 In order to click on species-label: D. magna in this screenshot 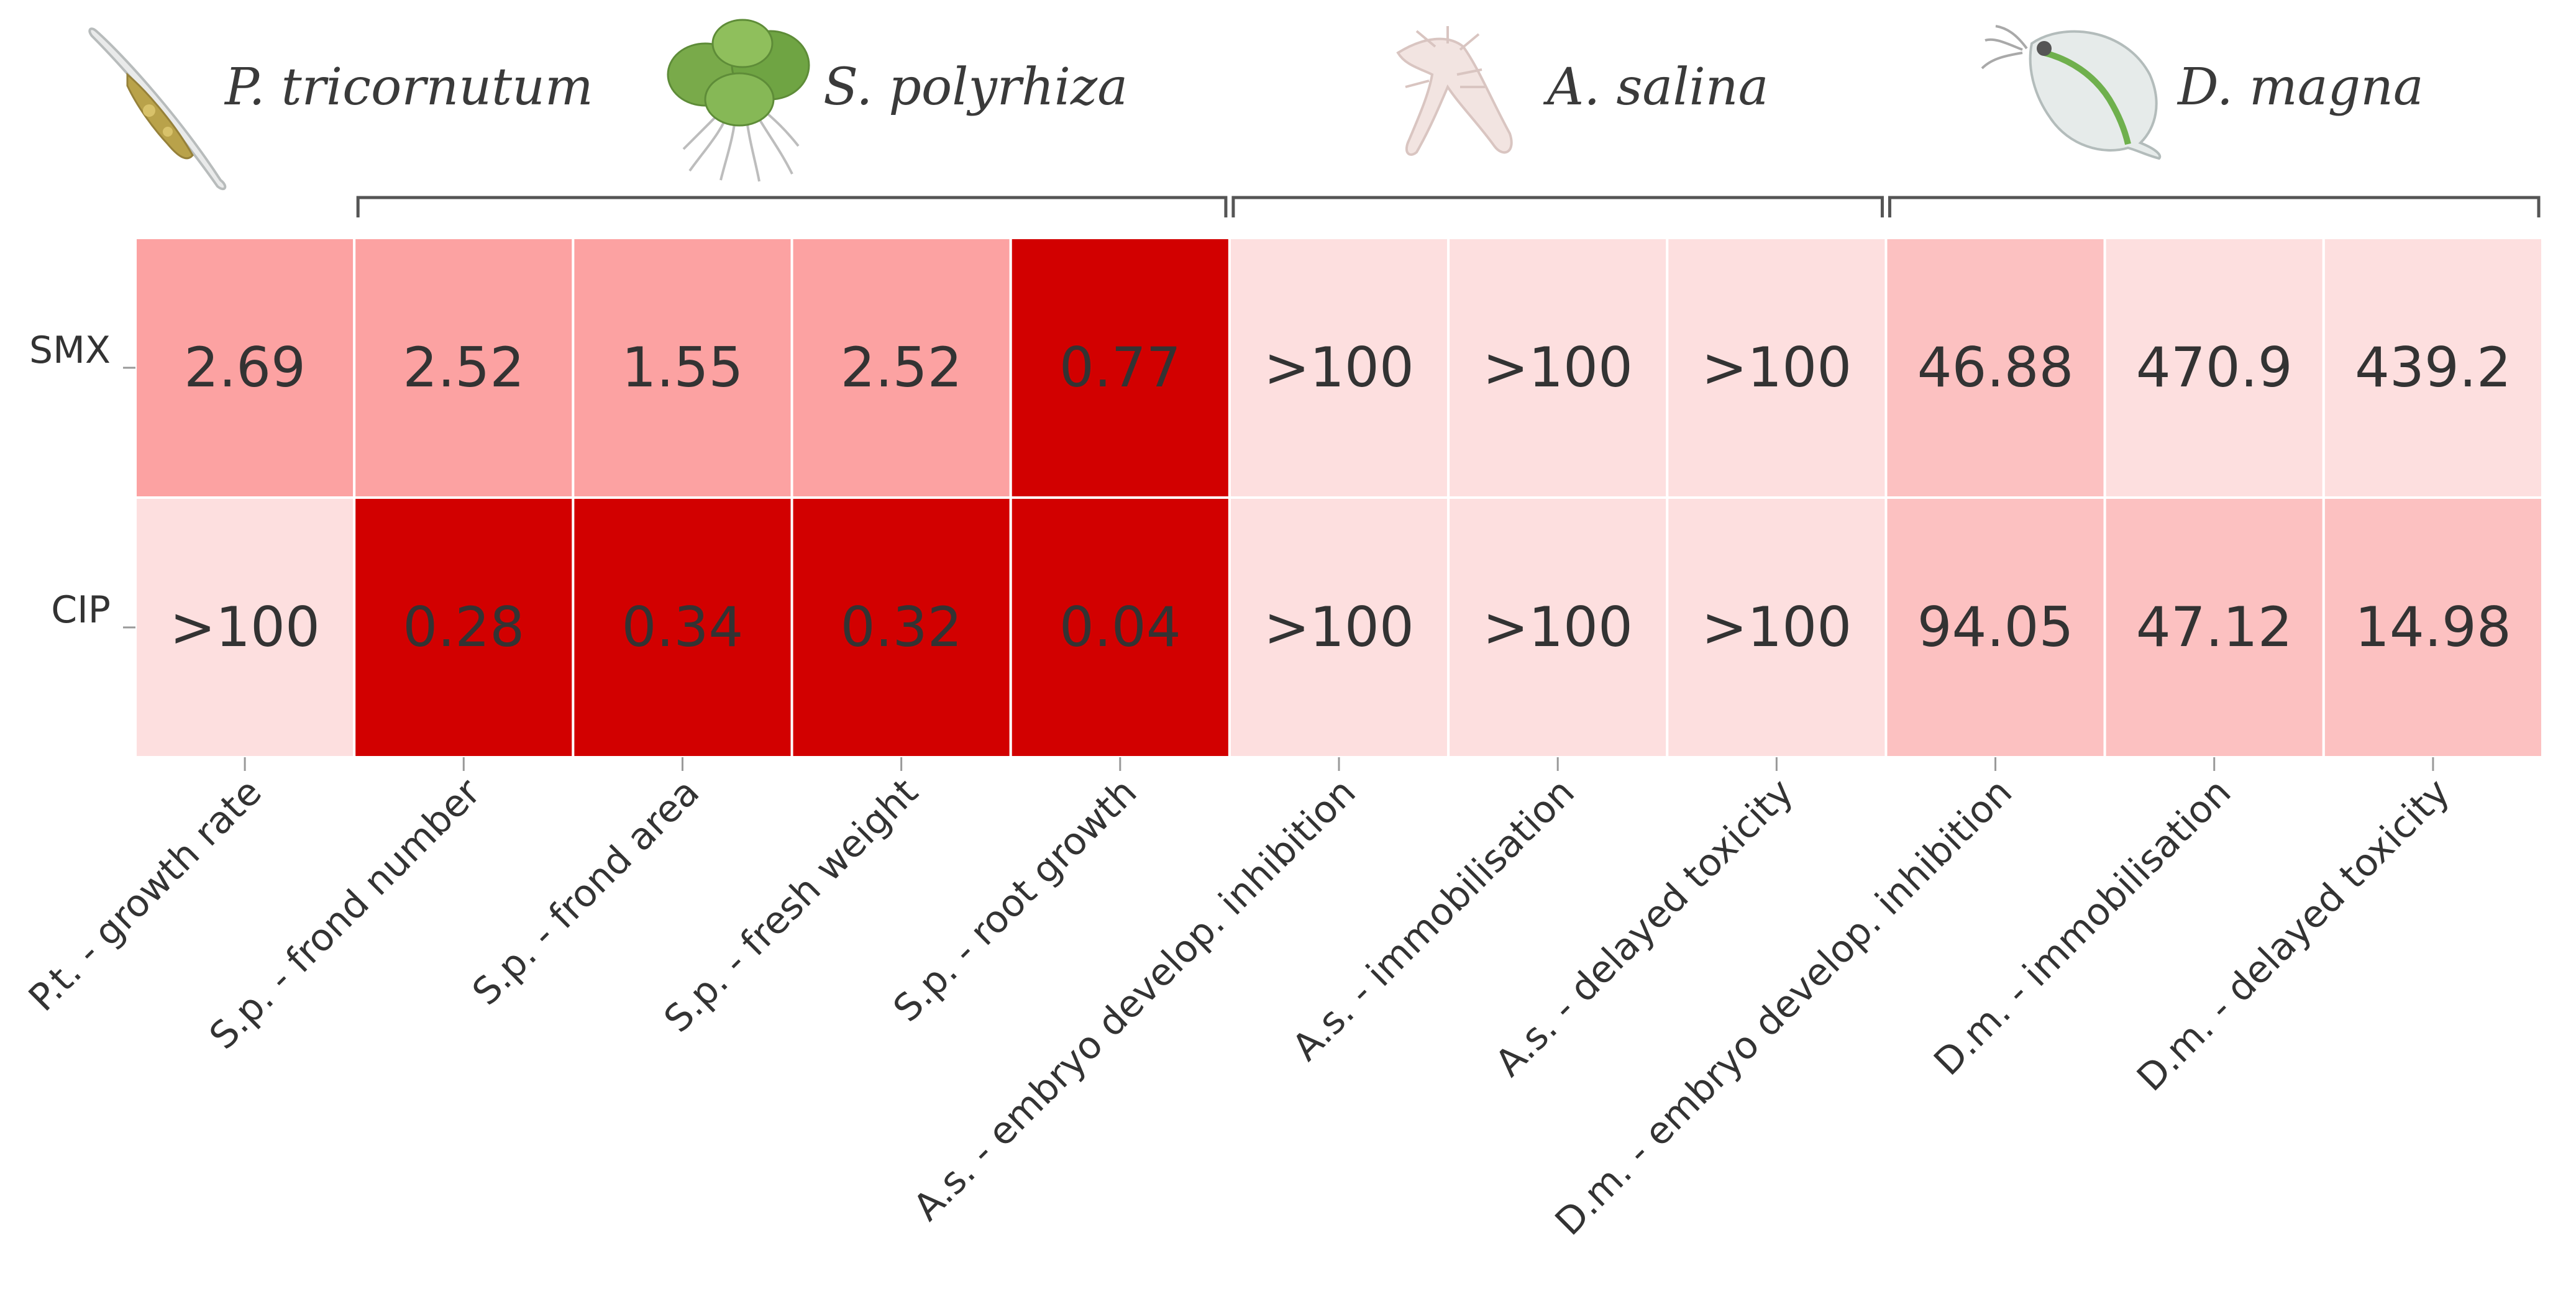, I will do `click(2300, 87)`.